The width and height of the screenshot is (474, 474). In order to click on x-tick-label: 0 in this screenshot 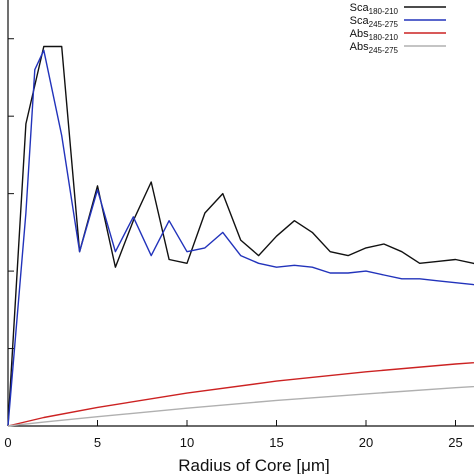, I will do `click(7, 442)`.